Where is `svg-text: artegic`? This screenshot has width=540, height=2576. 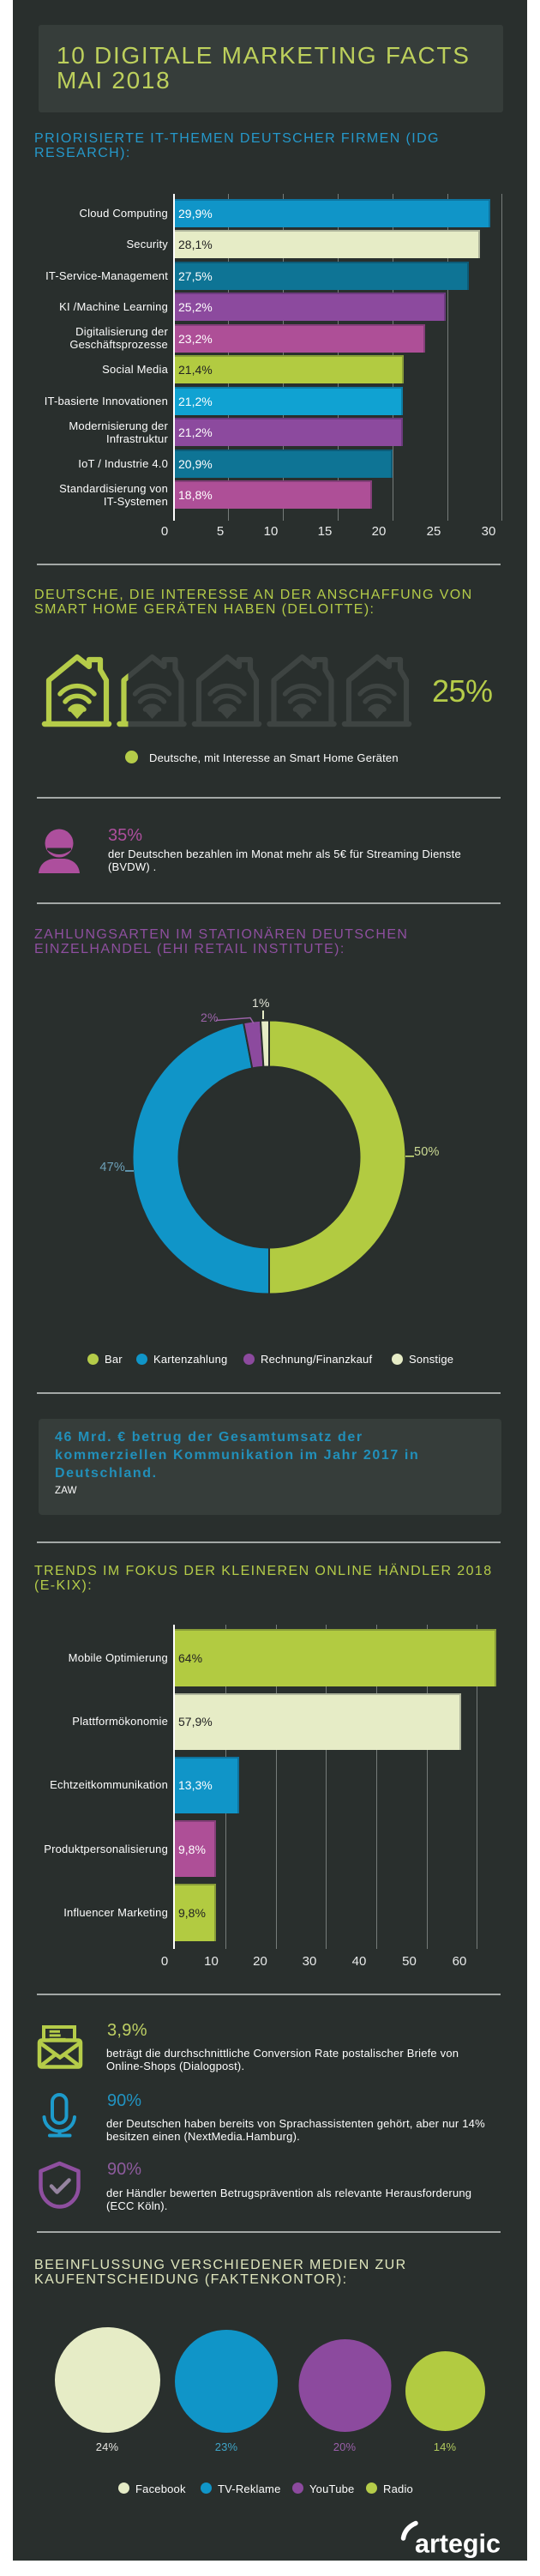
svg-text: artegic is located at coordinates (458, 2544).